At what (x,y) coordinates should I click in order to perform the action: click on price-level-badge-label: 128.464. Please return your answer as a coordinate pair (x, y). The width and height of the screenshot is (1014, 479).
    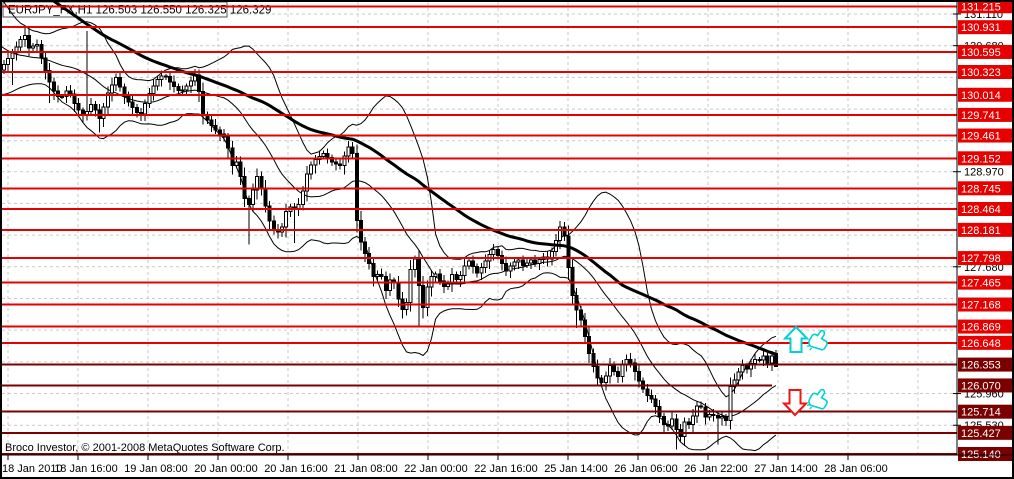
    Looking at the image, I should click on (981, 210).